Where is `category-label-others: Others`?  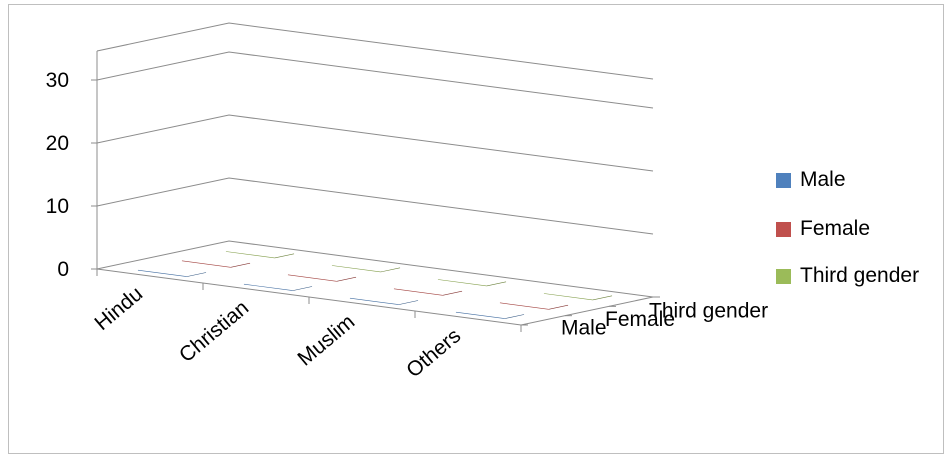
category-label-others: Others is located at coordinates (433, 353).